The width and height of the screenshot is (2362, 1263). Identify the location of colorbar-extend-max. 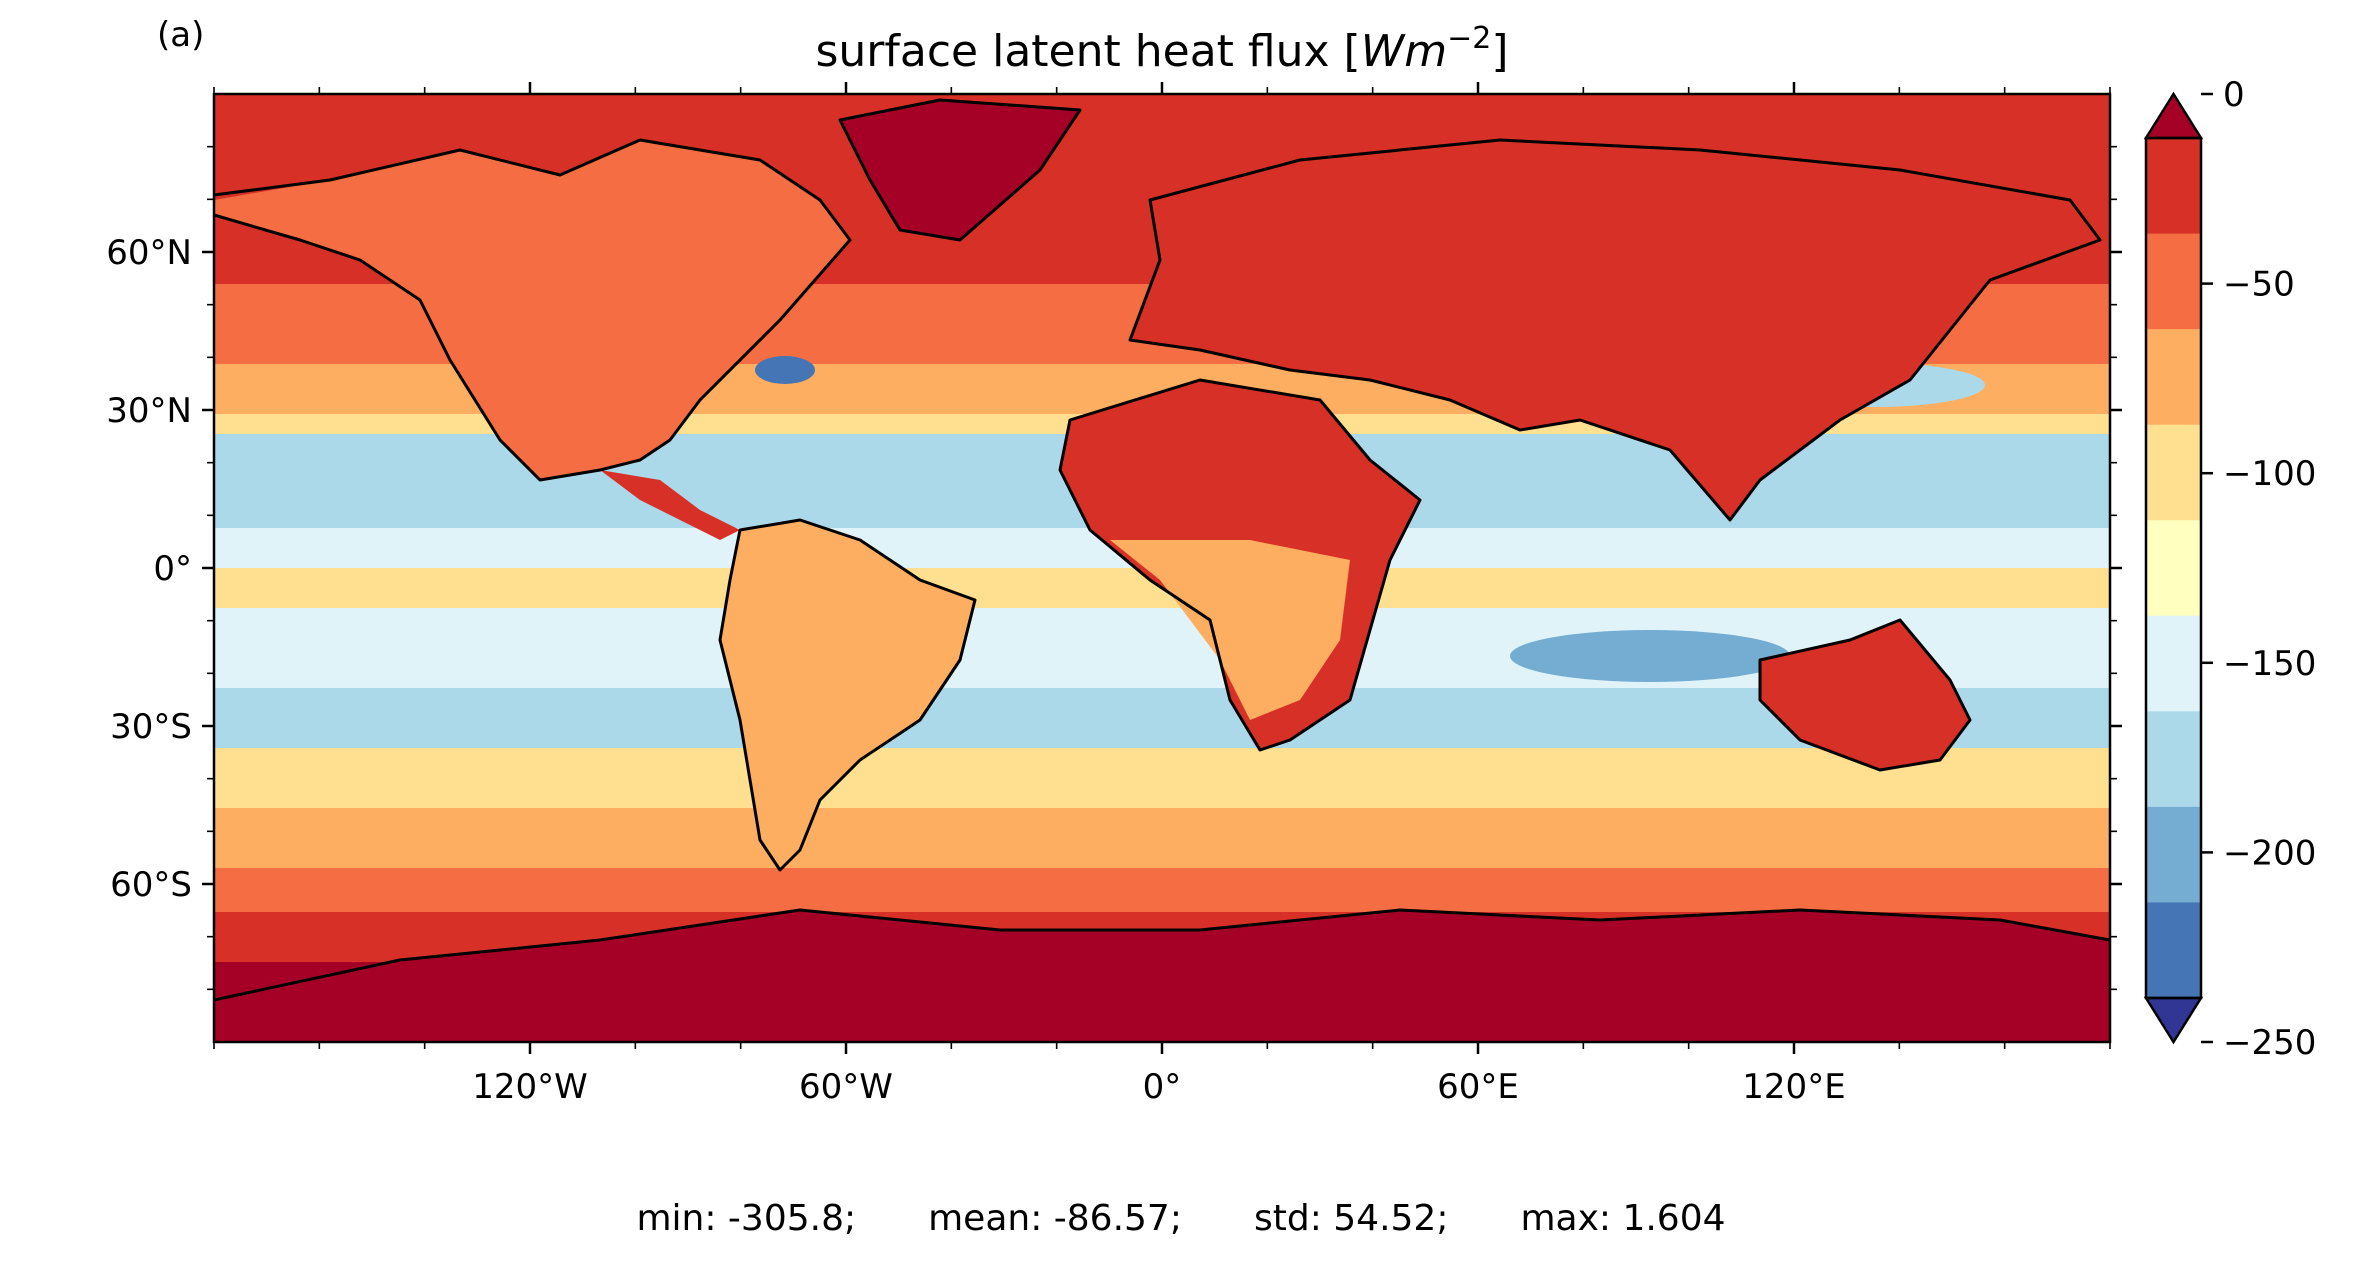
(2173, 115).